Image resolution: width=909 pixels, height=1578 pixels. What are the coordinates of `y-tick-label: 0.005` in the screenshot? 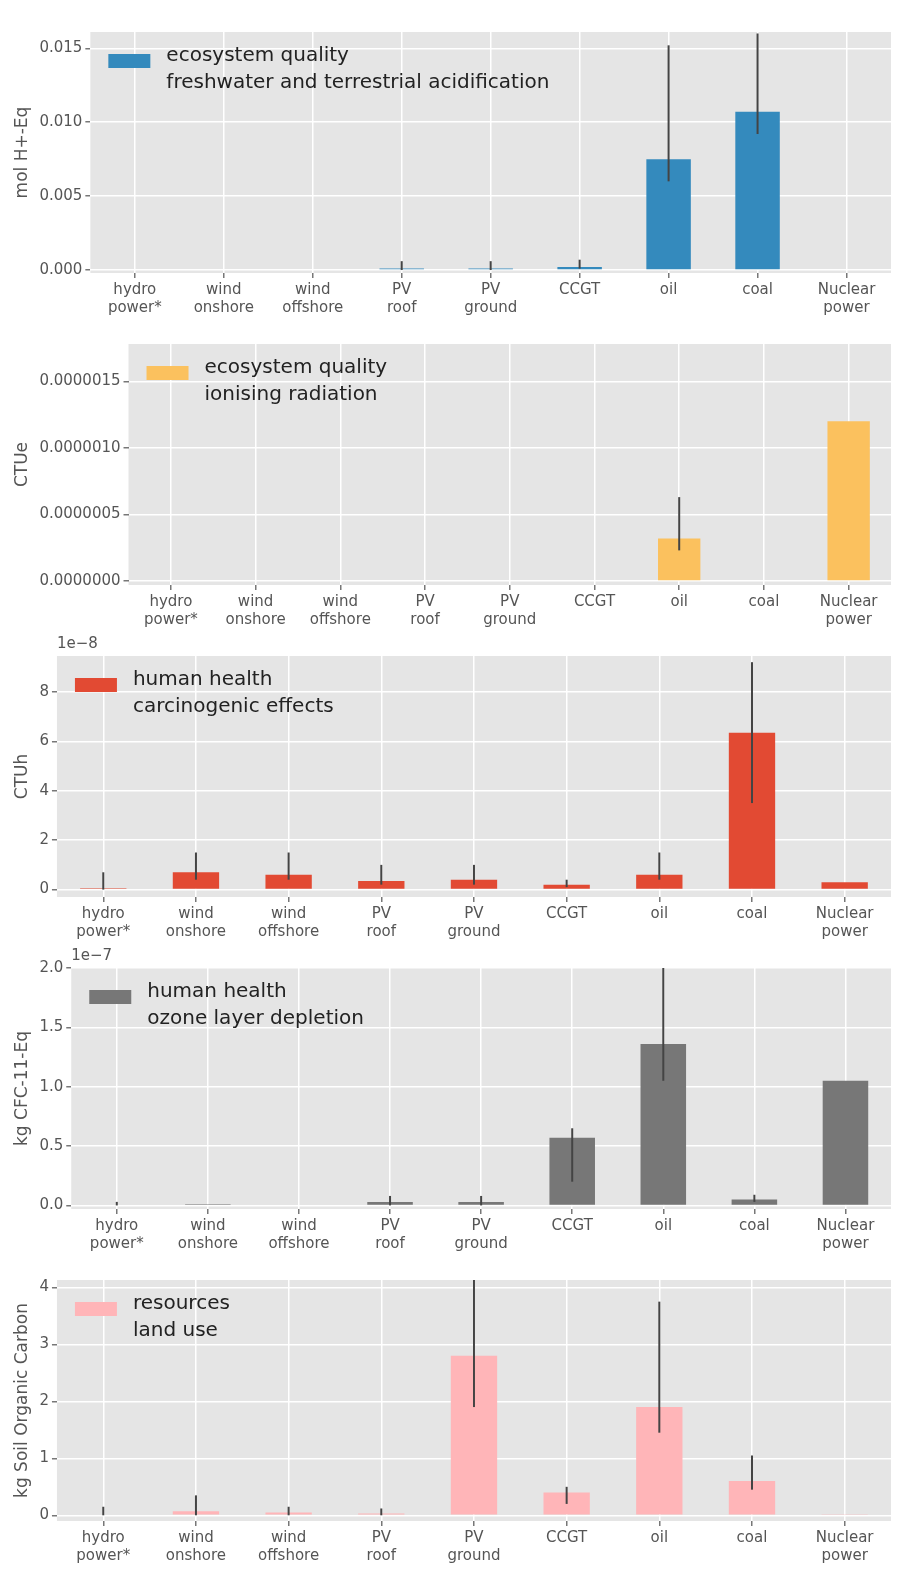 It's located at (61, 195).